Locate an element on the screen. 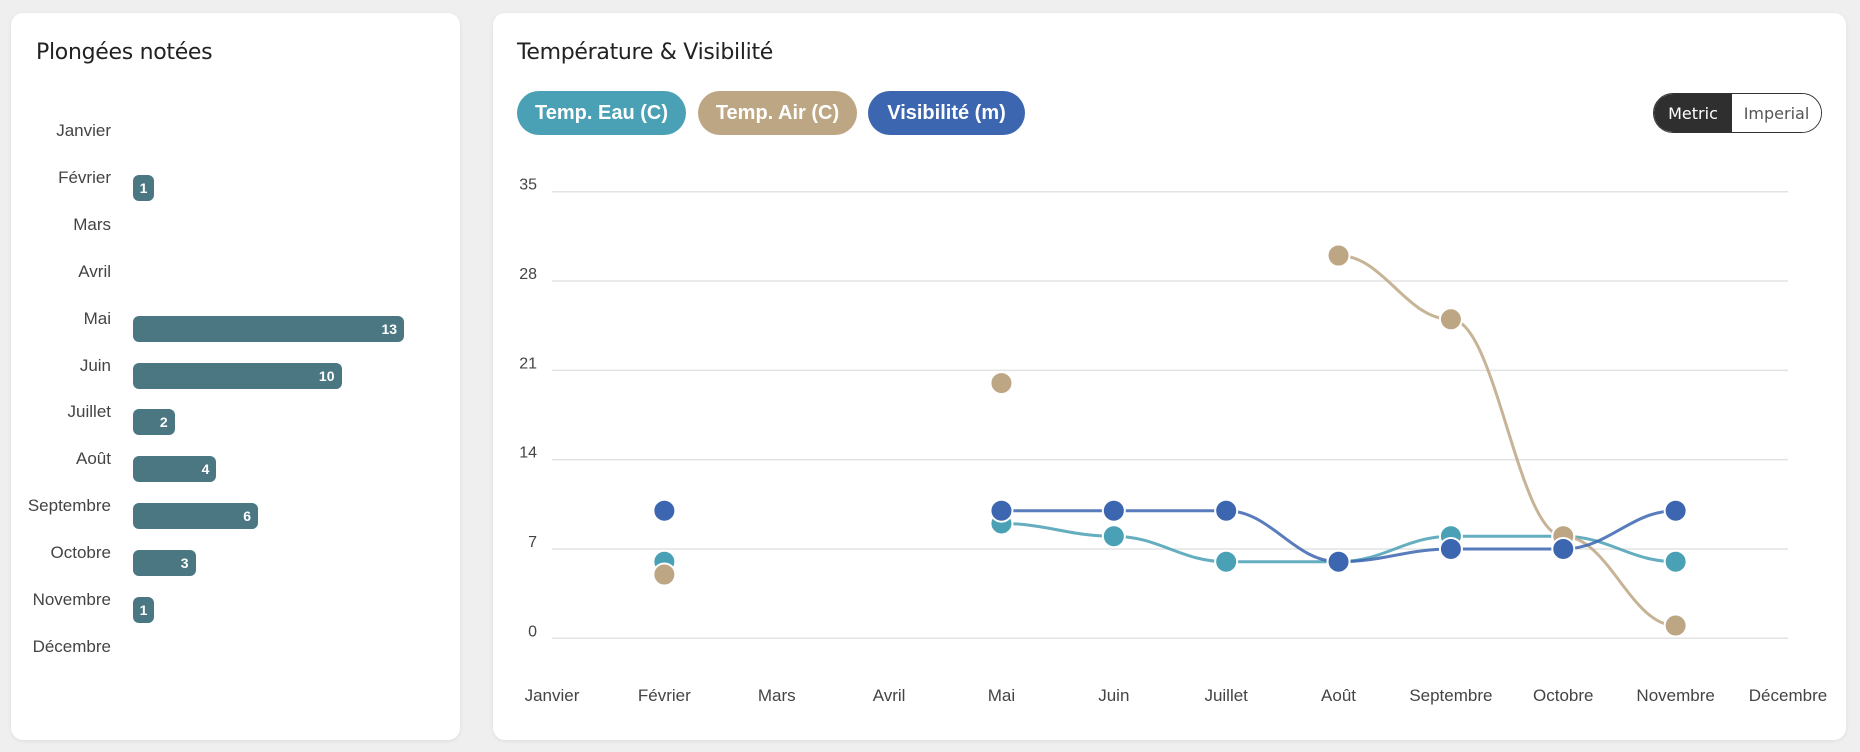  temp-visibility-title: Température & Visibilité is located at coordinates (645, 52).